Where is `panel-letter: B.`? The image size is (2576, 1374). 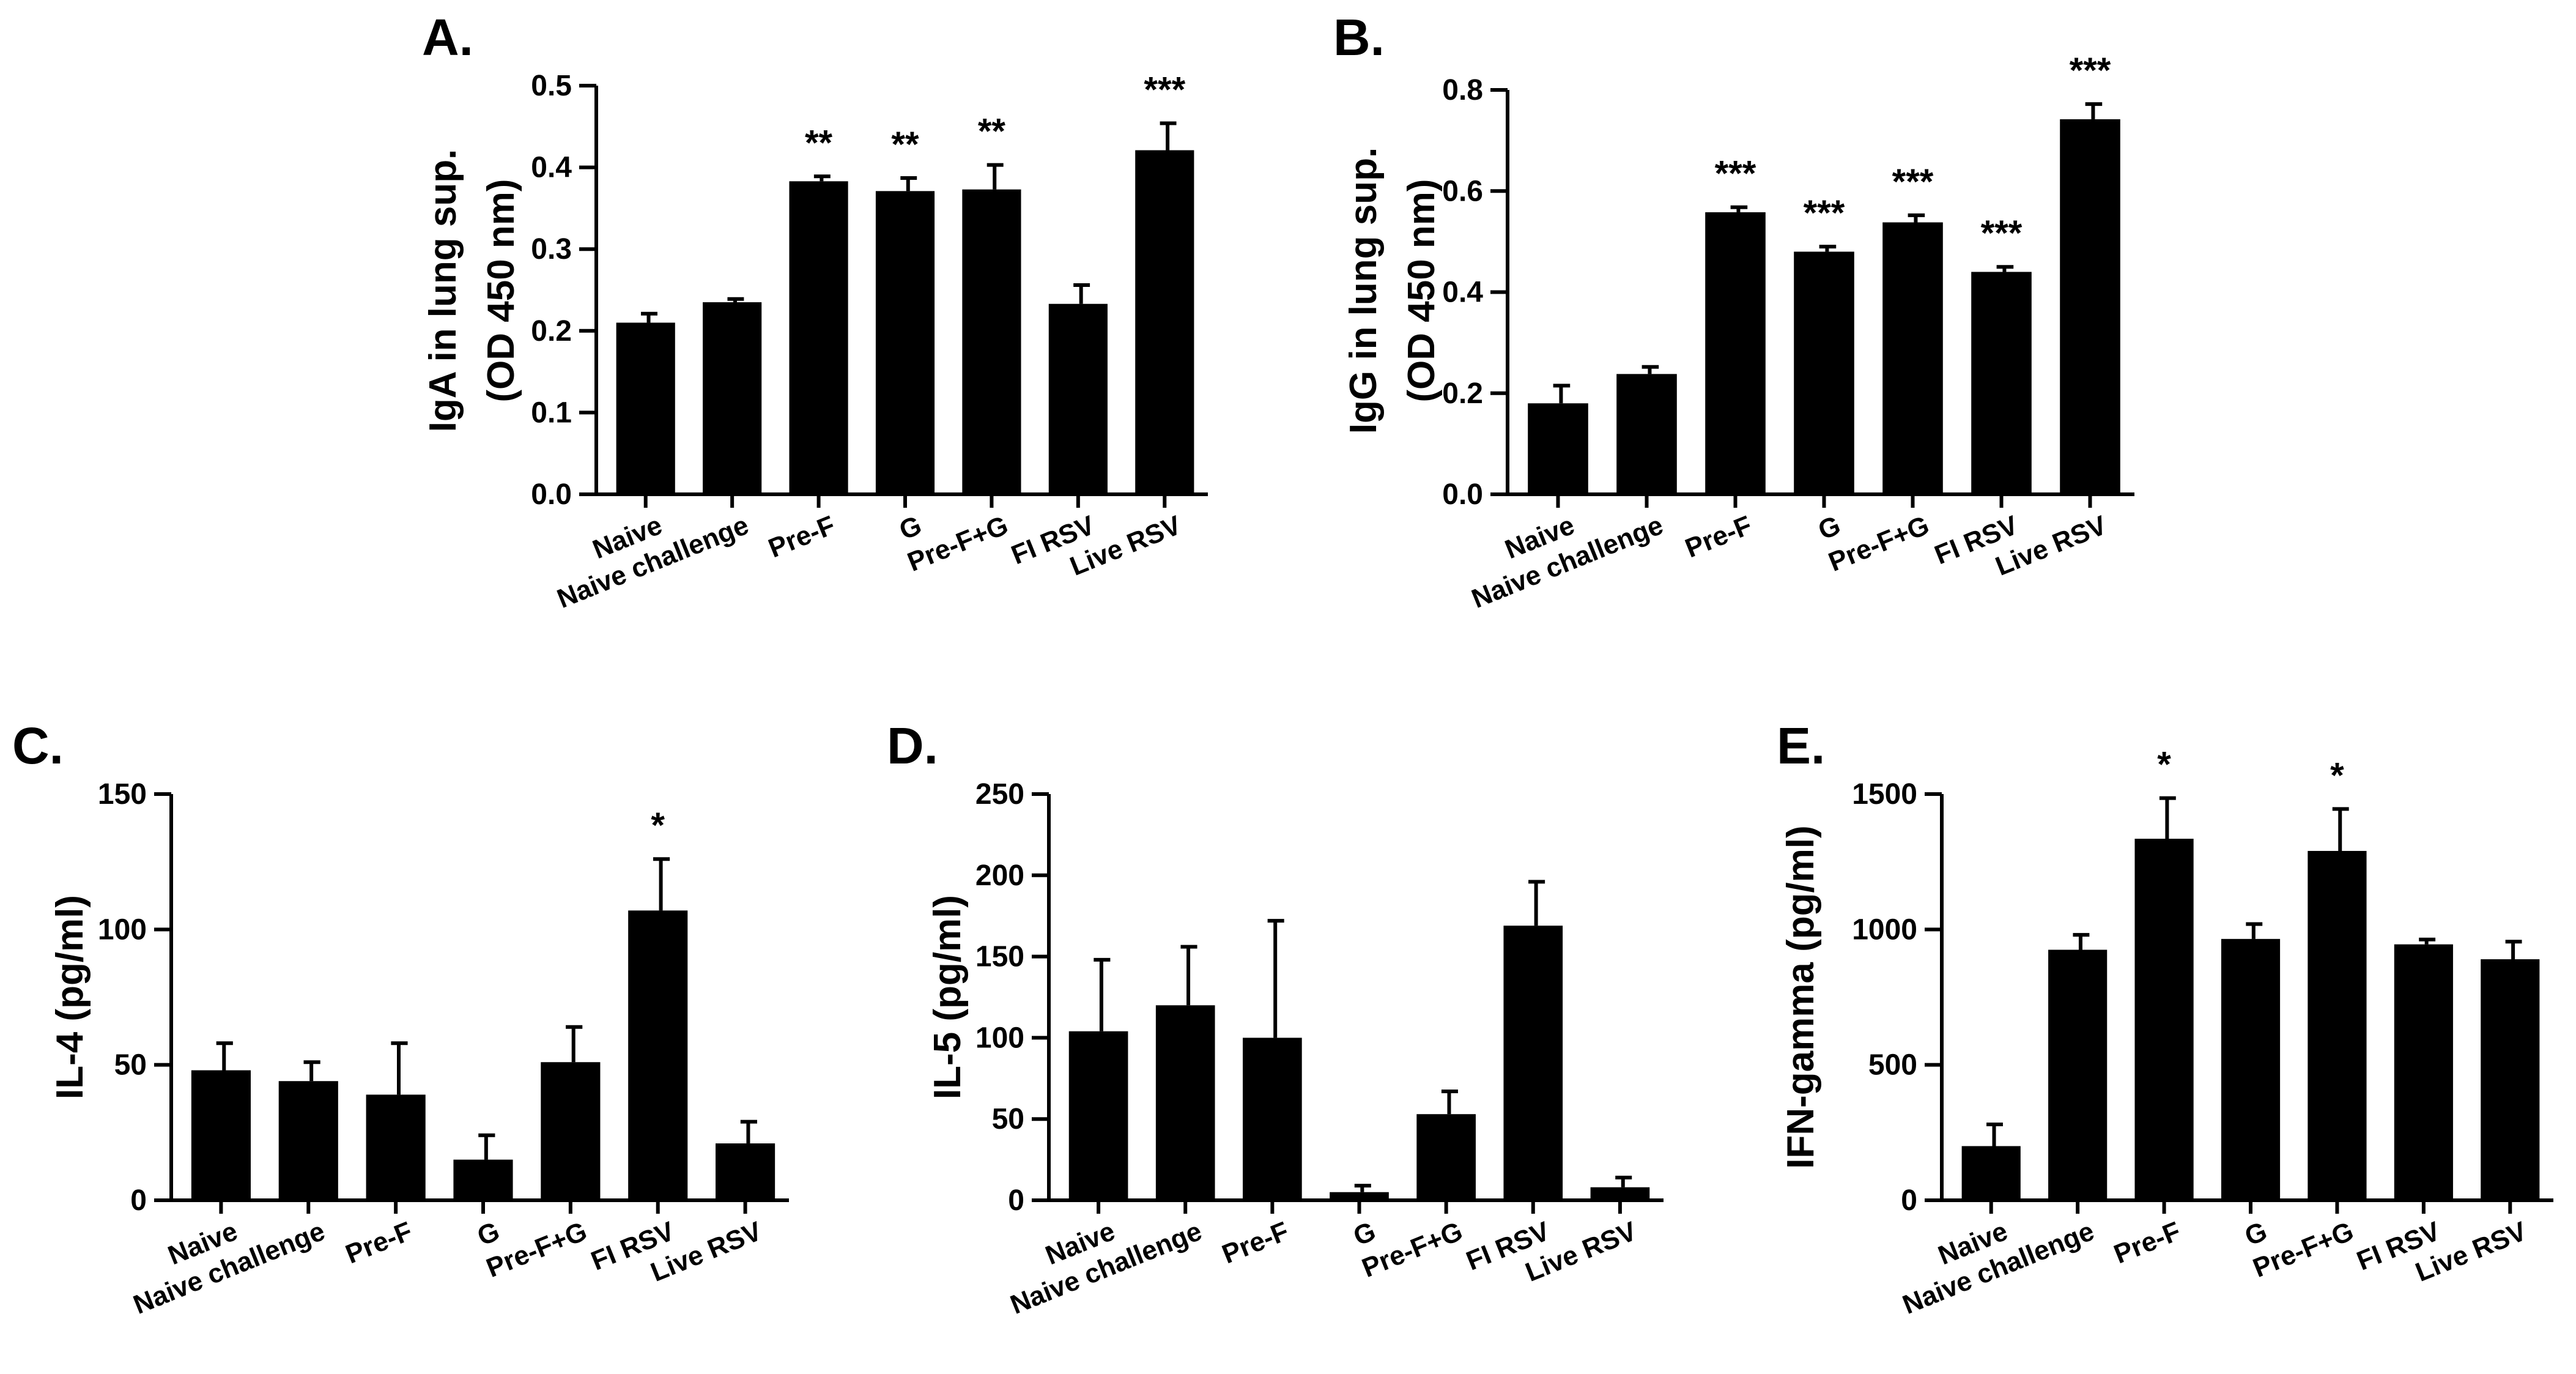 panel-letter: B. is located at coordinates (1359, 38).